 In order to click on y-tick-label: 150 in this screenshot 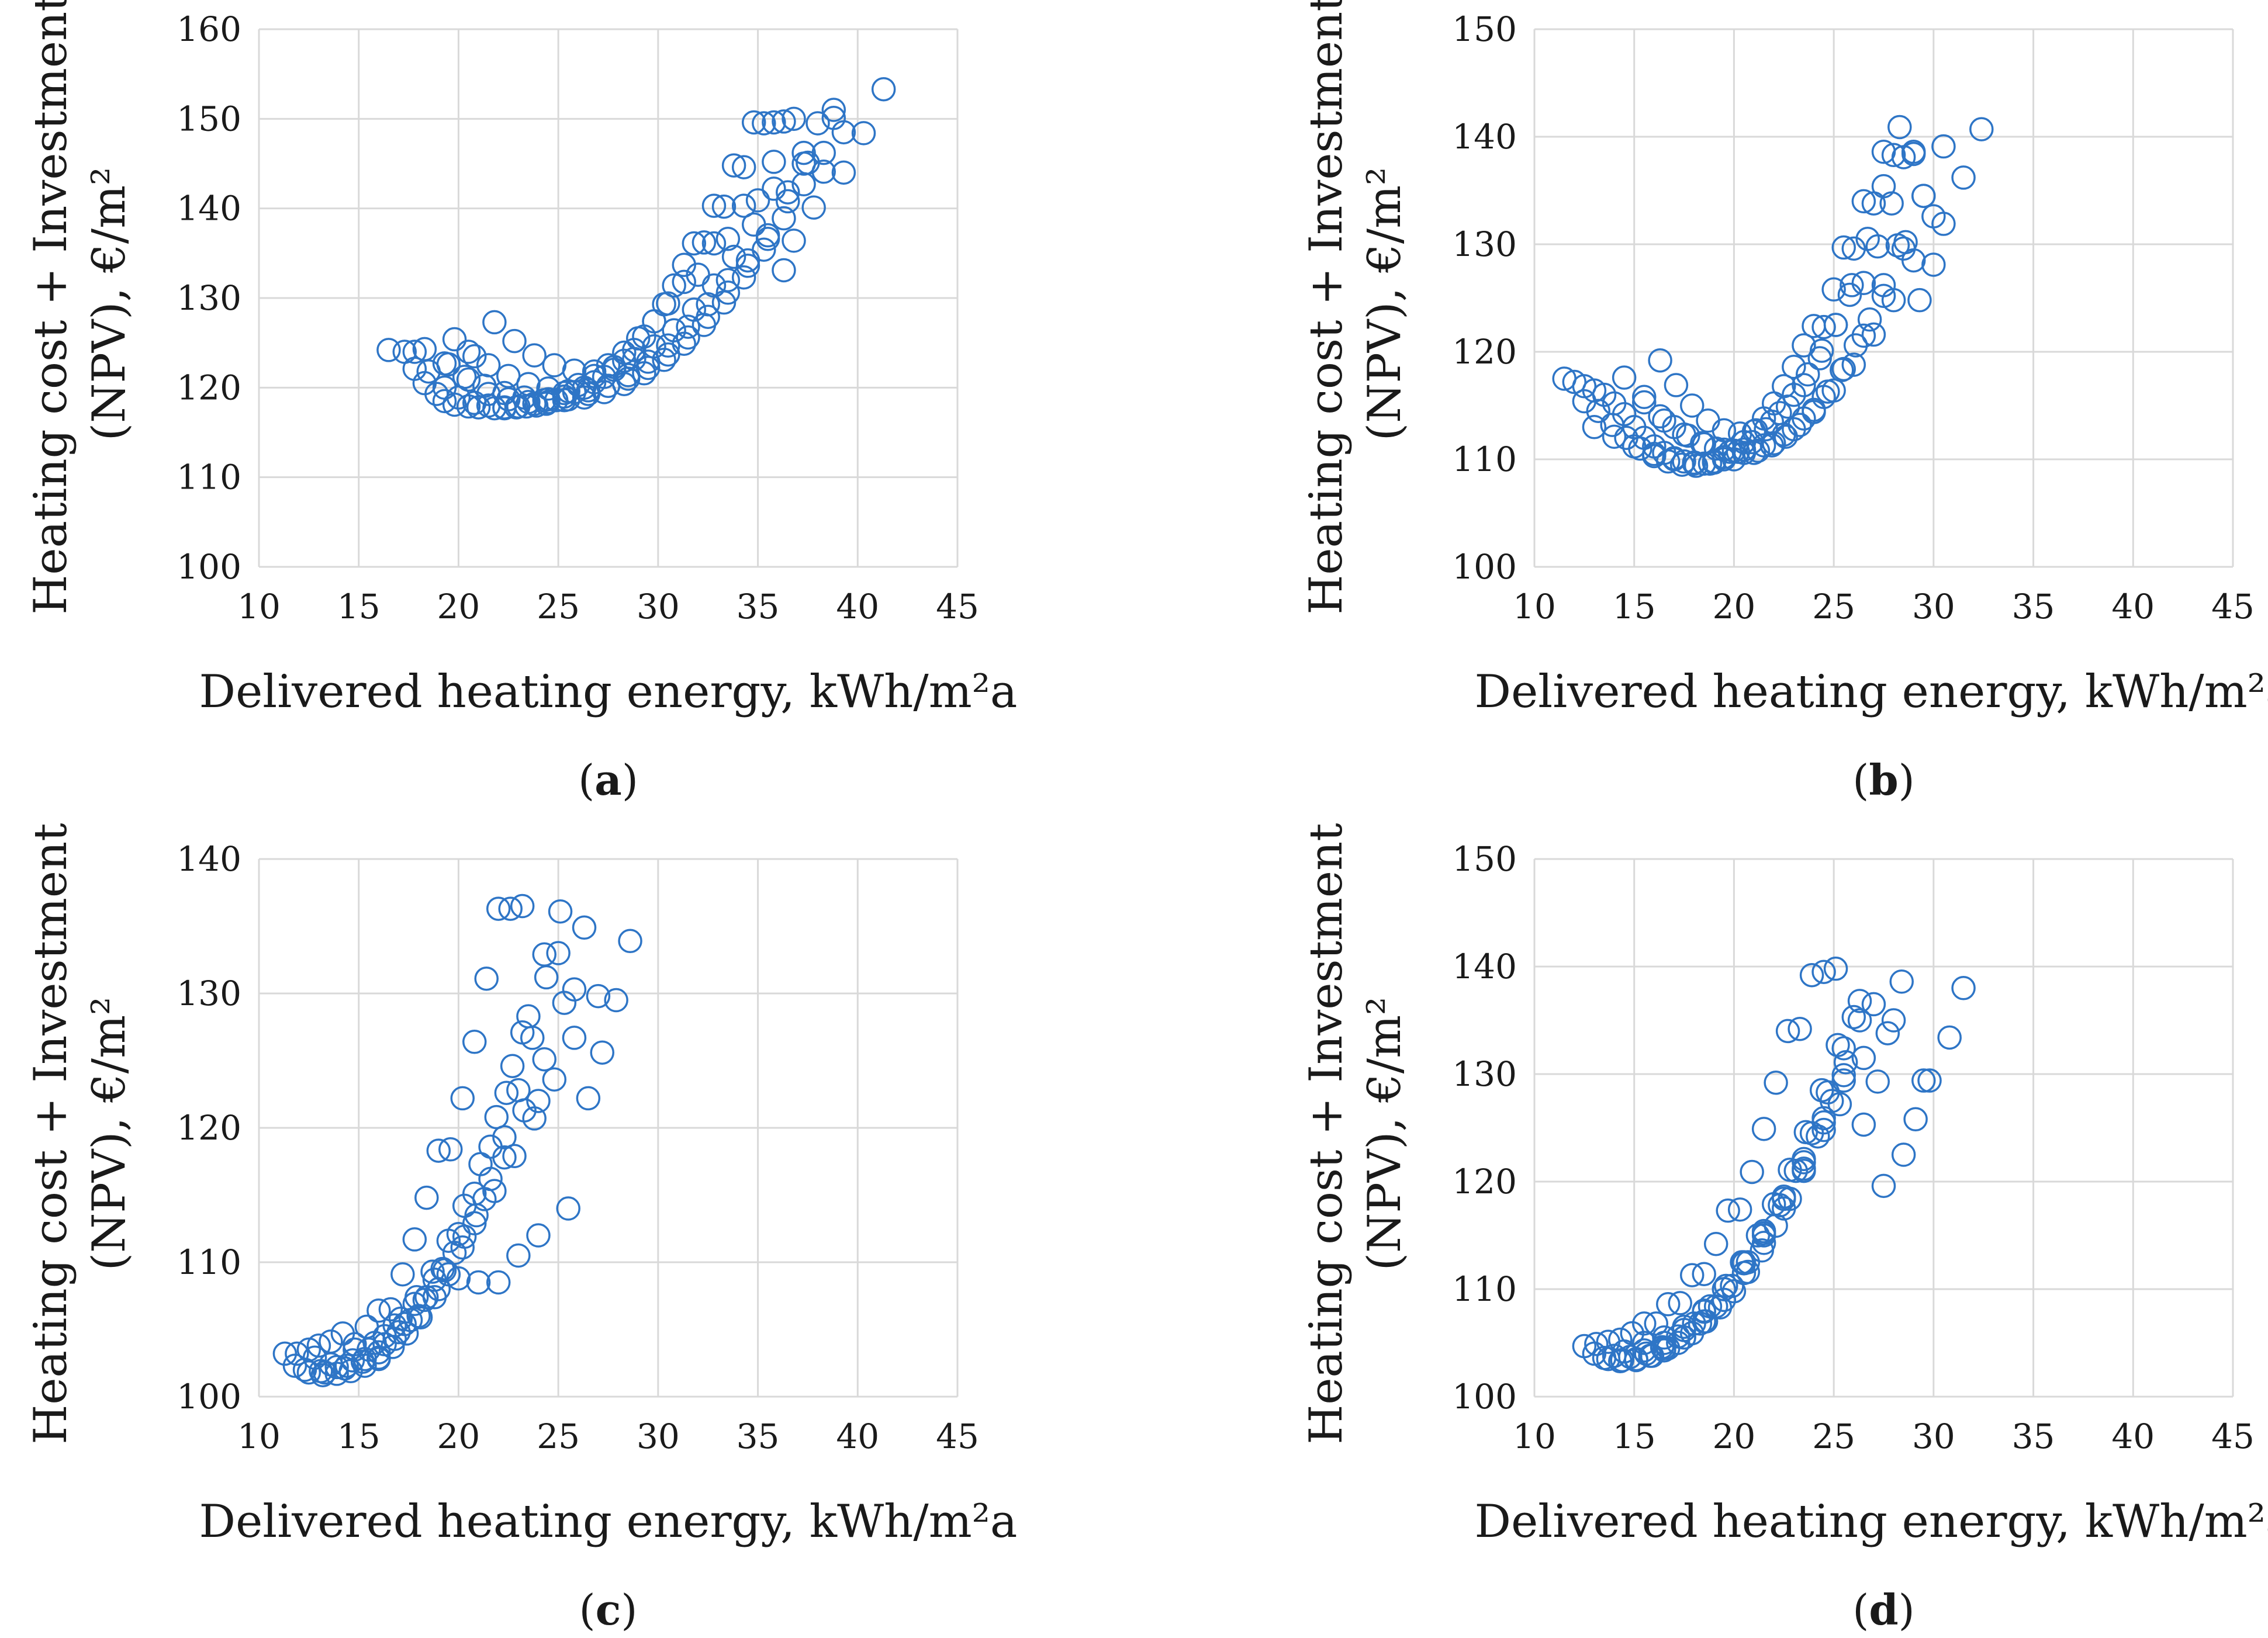, I will do `click(1484, 29)`.